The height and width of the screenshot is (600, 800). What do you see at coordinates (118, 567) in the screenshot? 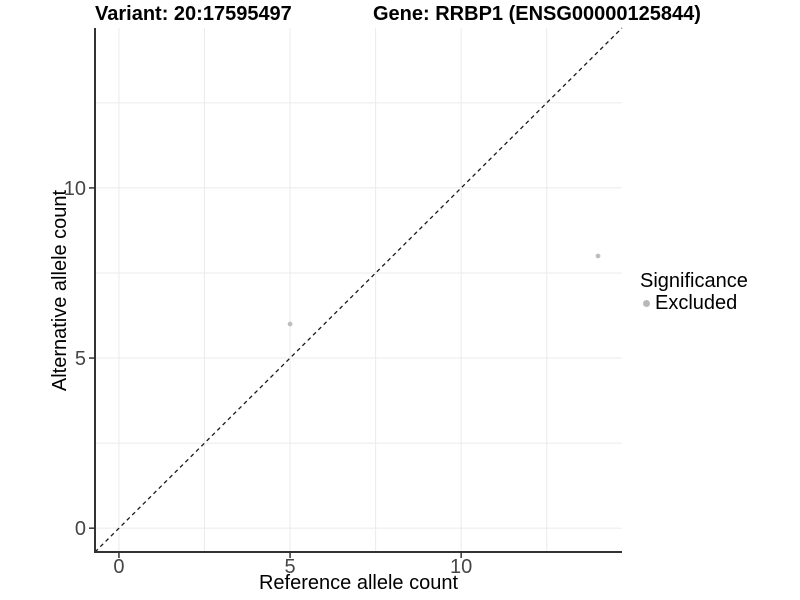
I see `x-tick-label: 0` at bounding box center [118, 567].